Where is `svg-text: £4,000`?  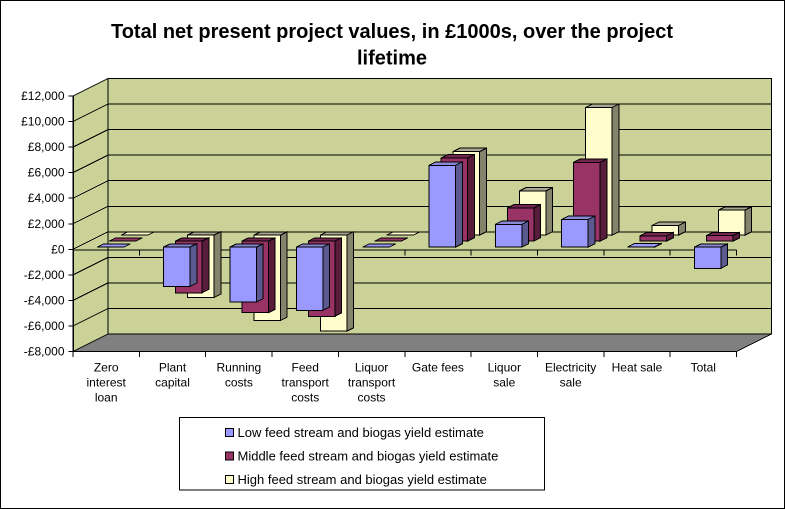 svg-text: £4,000 is located at coordinates (46, 198).